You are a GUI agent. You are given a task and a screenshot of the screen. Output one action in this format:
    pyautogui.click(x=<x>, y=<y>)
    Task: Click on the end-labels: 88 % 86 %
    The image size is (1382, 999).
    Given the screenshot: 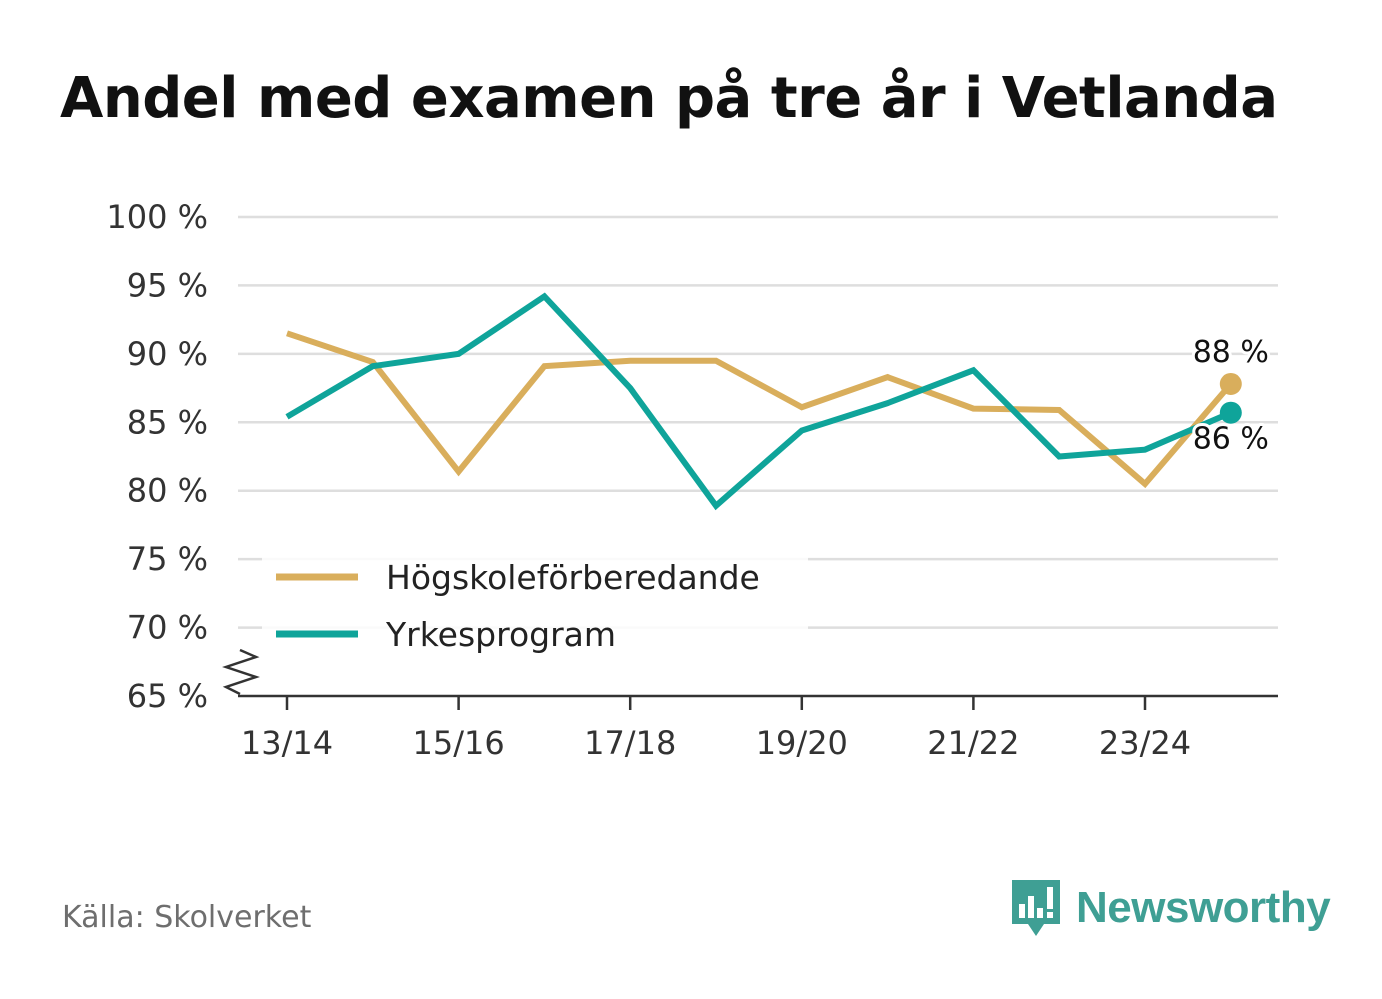 What is the action you would take?
    pyautogui.click(x=1231, y=396)
    